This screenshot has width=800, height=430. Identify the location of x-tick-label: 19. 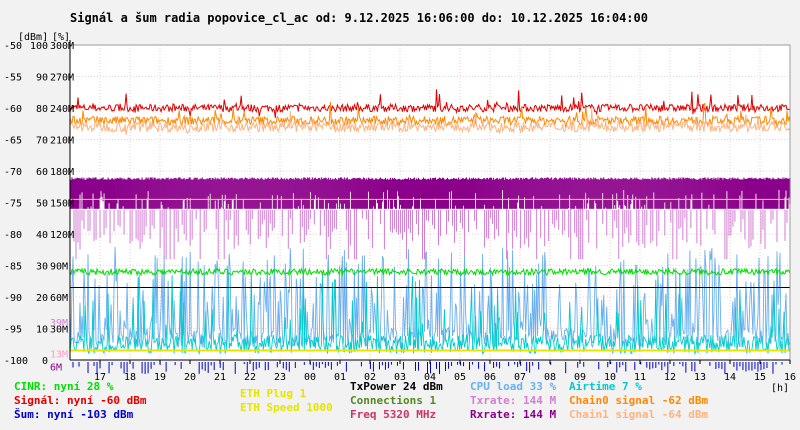
(160, 377).